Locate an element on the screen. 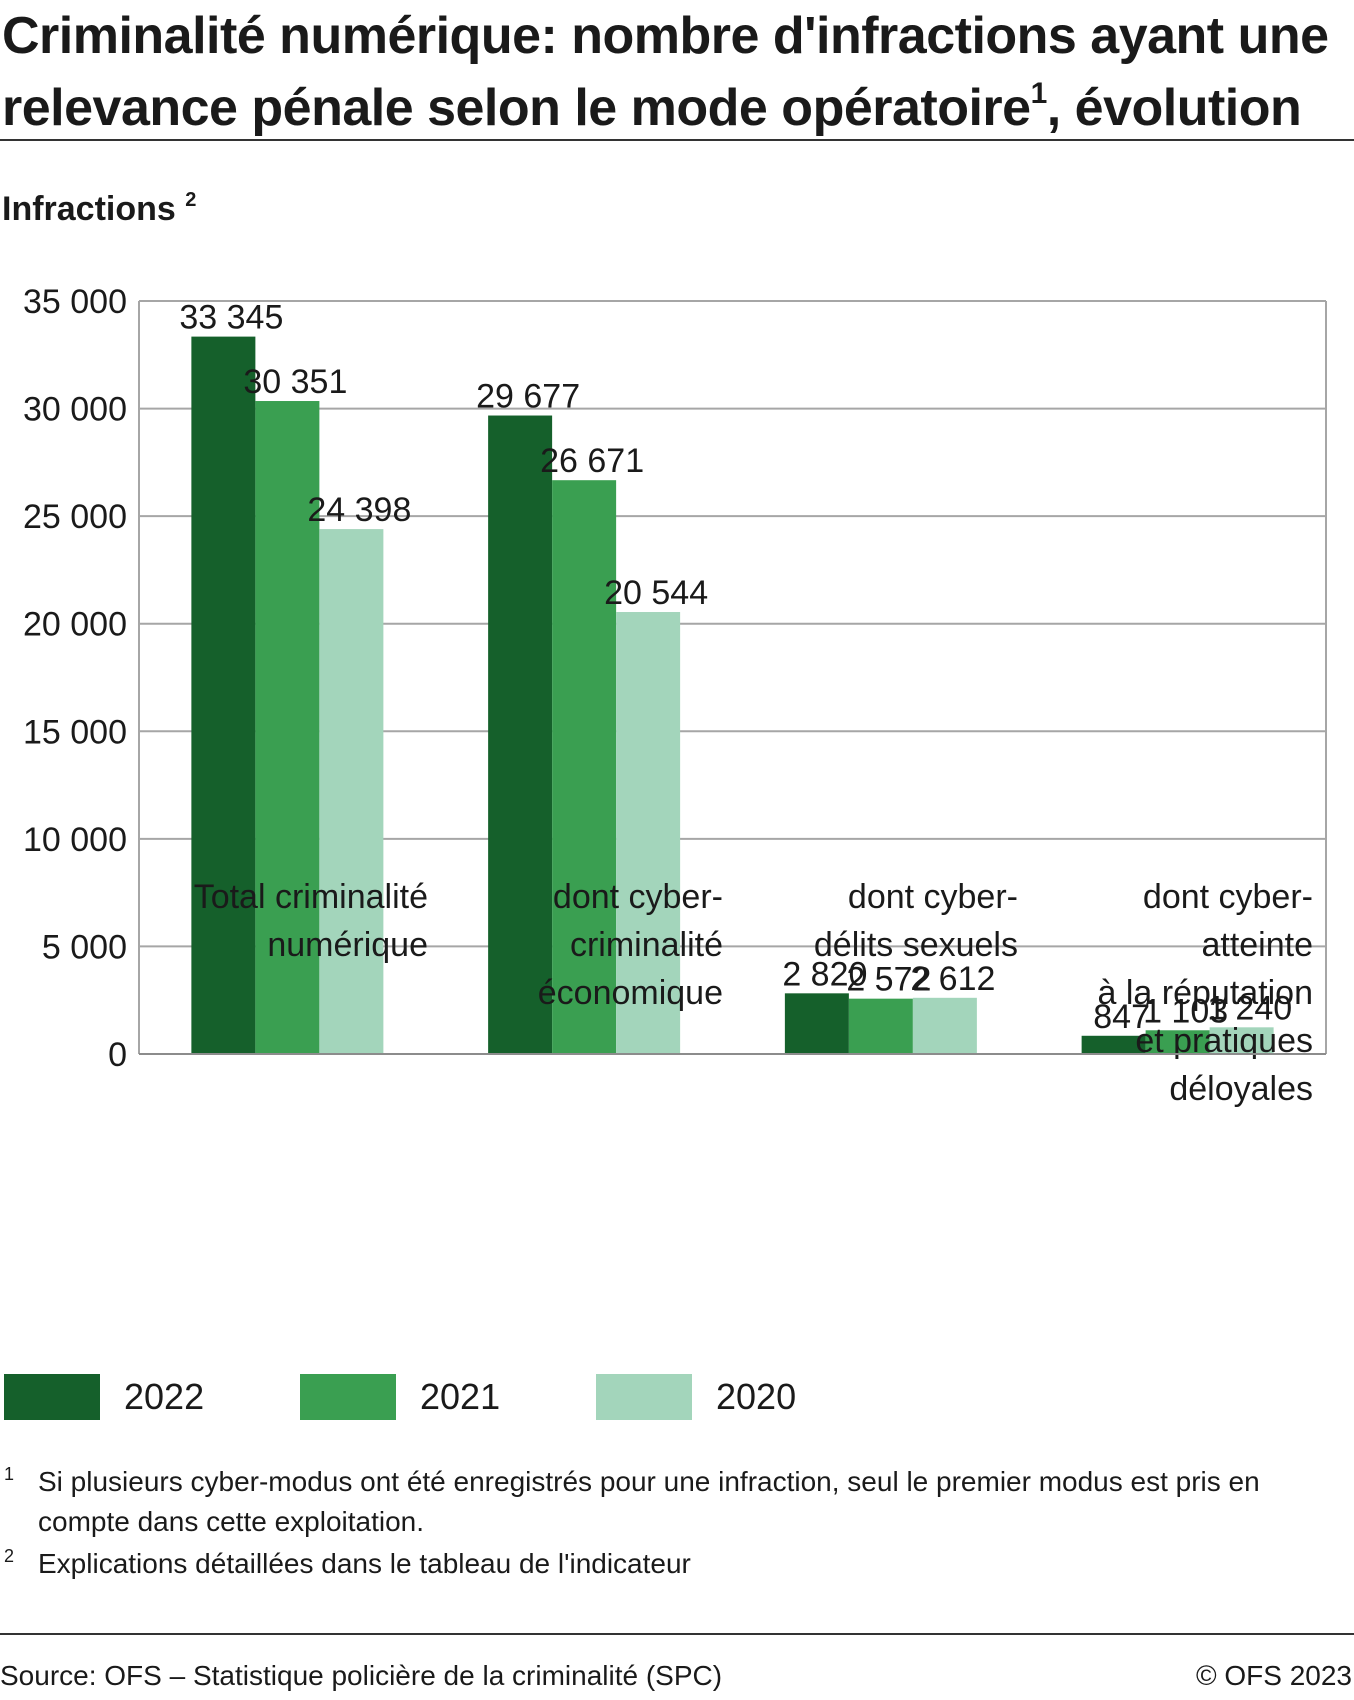 The width and height of the screenshot is (1354, 1700). y-tick-label: 10 000 is located at coordinates (75, 840).